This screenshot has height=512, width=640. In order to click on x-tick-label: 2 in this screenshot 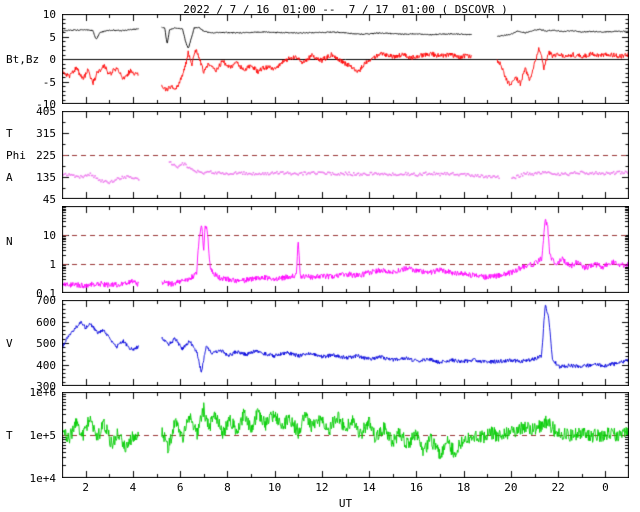, I will do `click(85, 487)`.